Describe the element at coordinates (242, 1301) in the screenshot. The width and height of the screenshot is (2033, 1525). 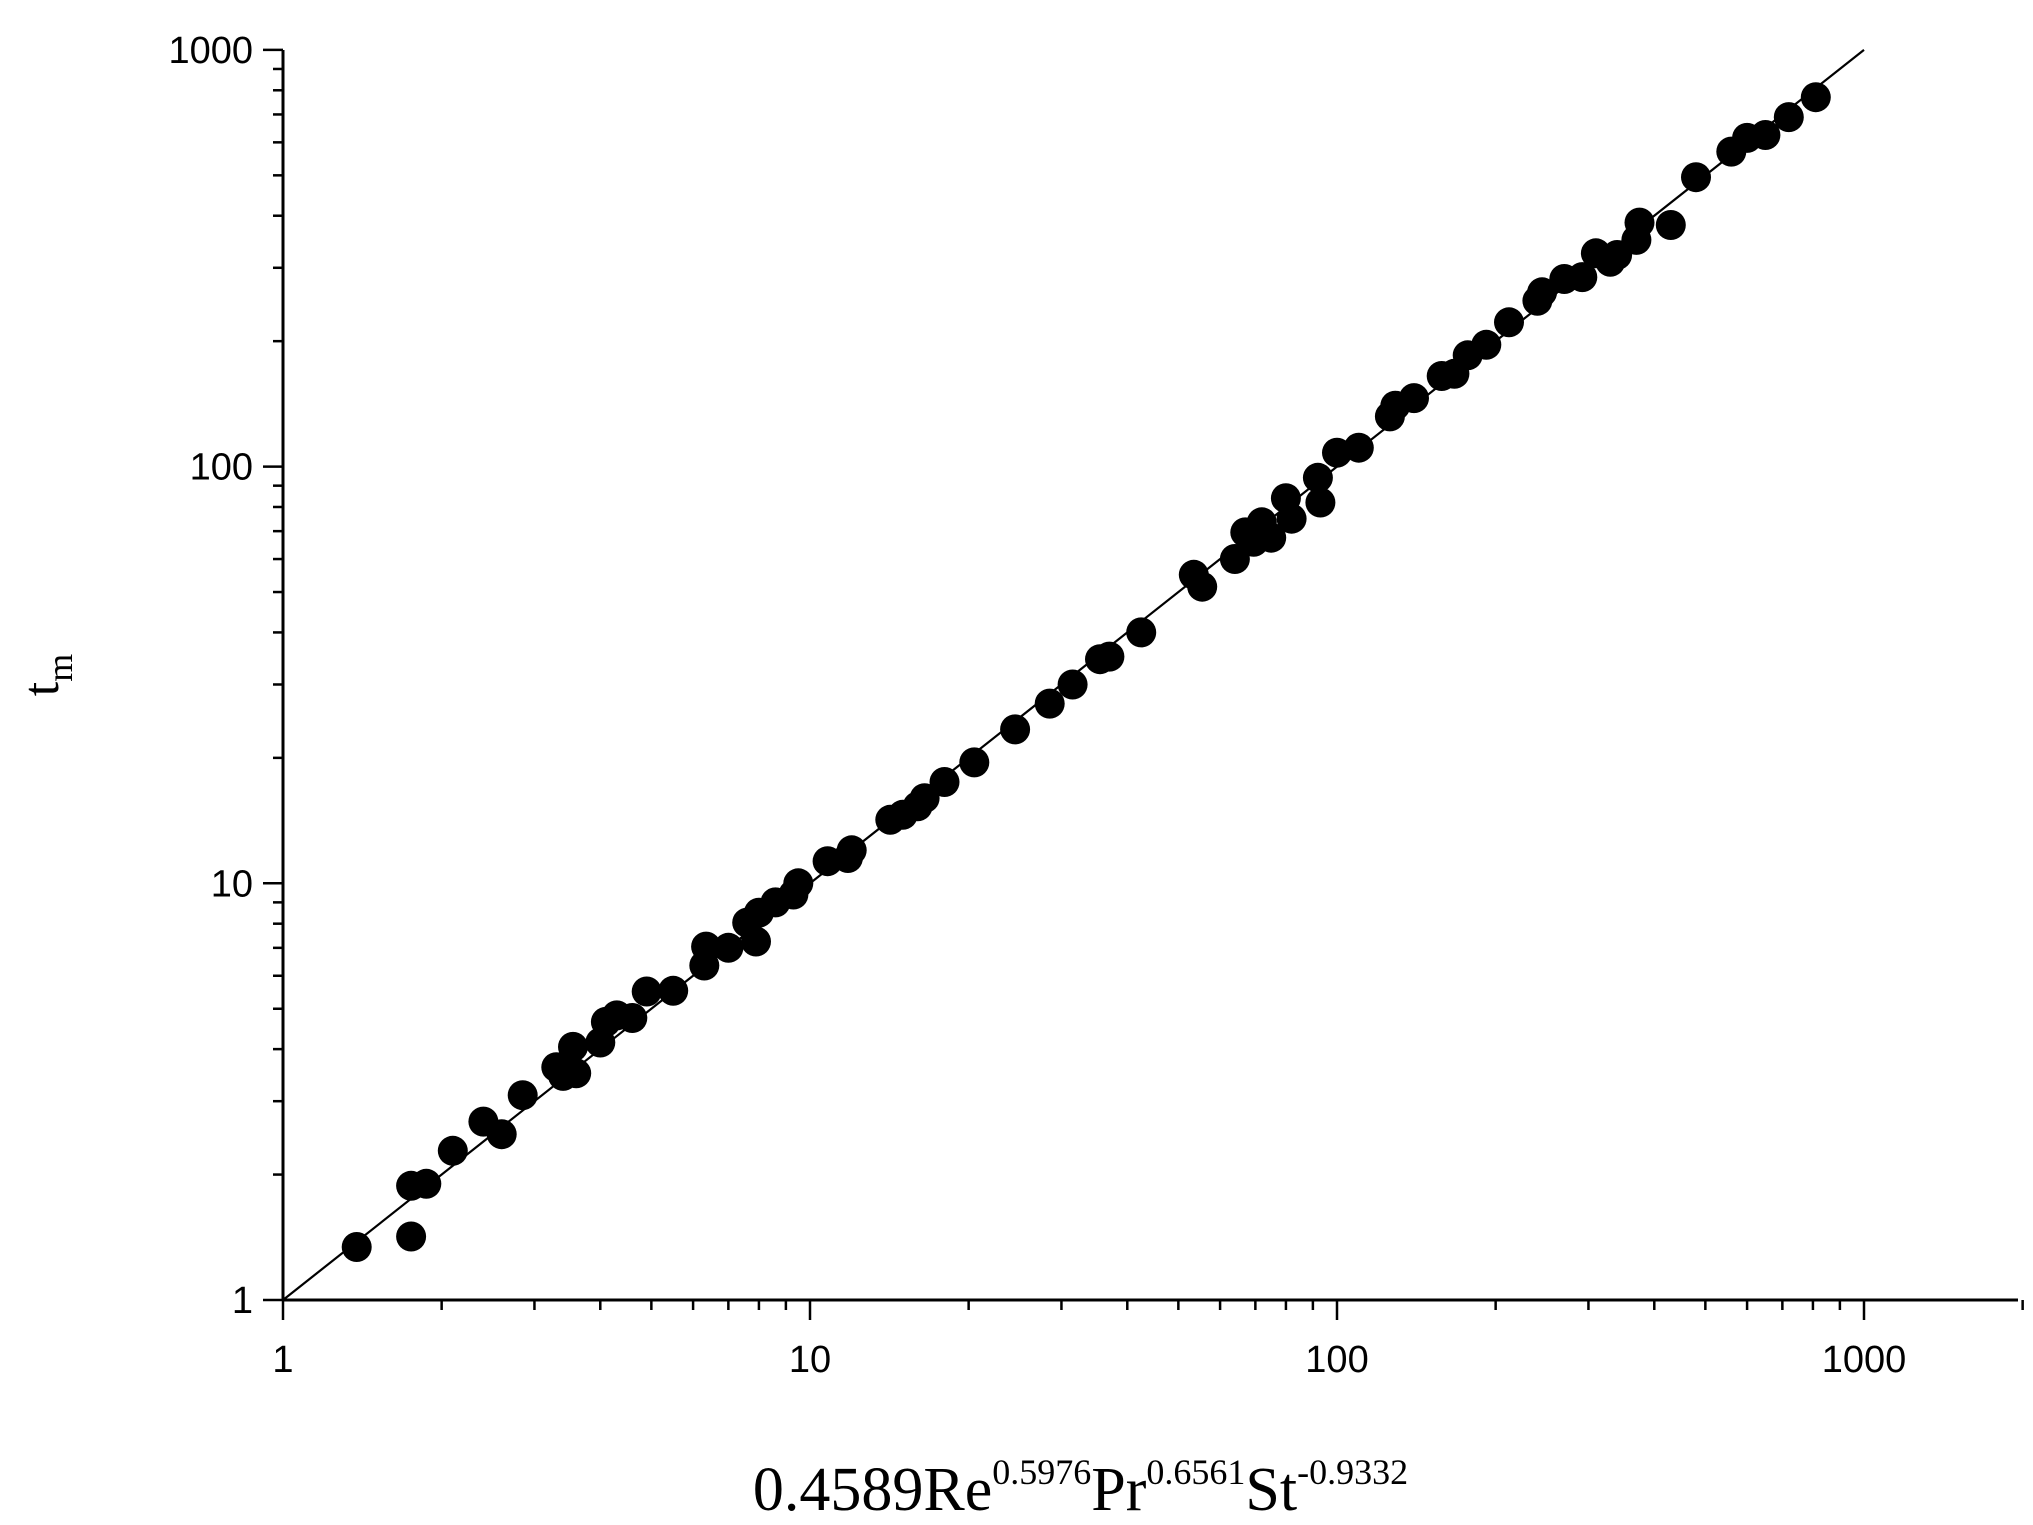
I see `y-tick-label: 1` at that location.